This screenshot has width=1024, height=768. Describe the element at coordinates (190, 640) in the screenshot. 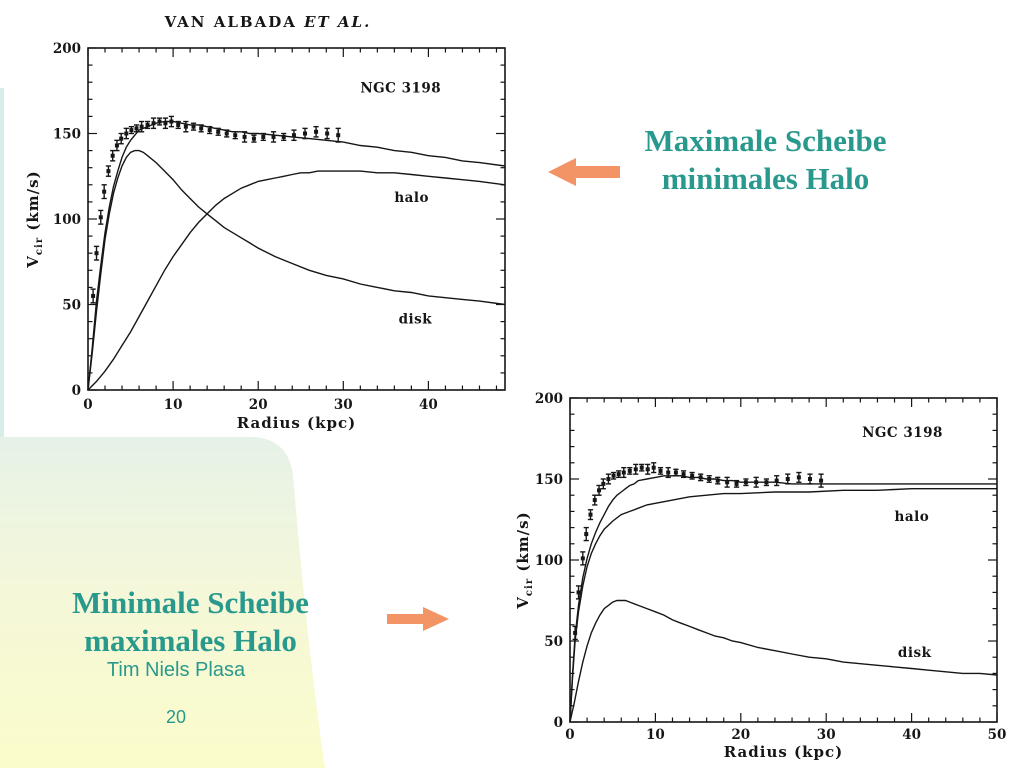

I see `callout-minimal-disk-line2: maximales Halo` at that location.